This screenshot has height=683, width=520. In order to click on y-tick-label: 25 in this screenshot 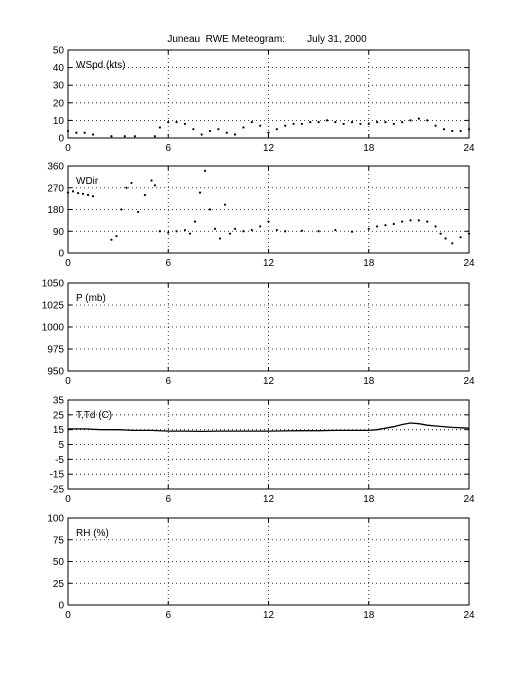, I will do `click(59, 584)`.